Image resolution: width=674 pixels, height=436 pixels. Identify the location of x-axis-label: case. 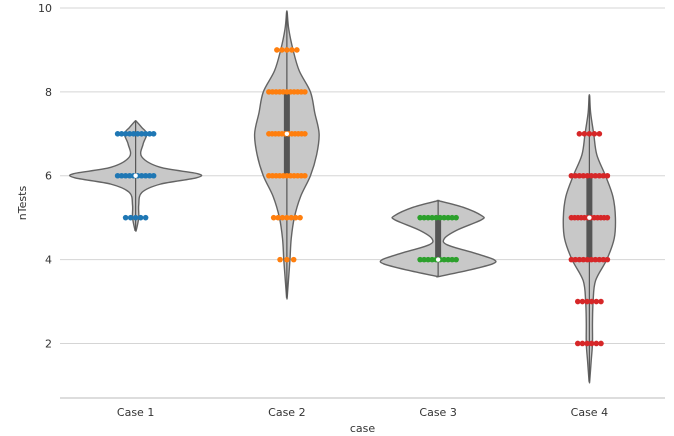
(363, 428).